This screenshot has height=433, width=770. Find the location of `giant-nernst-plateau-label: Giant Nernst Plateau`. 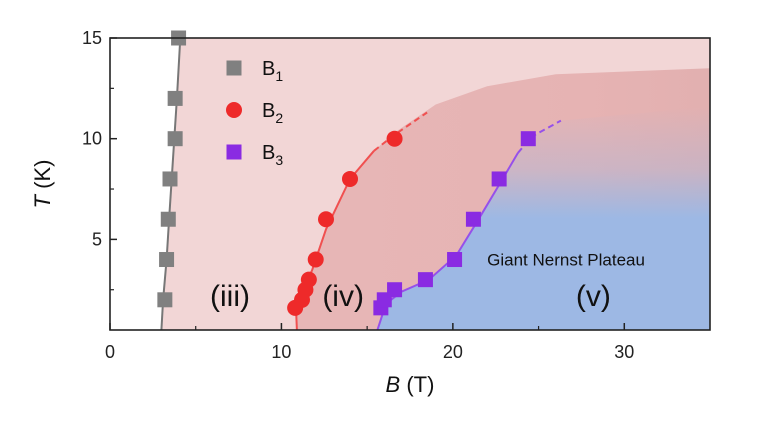

giant-nernst-plateau-label: Giant Nernst Plateau is located at coordinates (566, 260).